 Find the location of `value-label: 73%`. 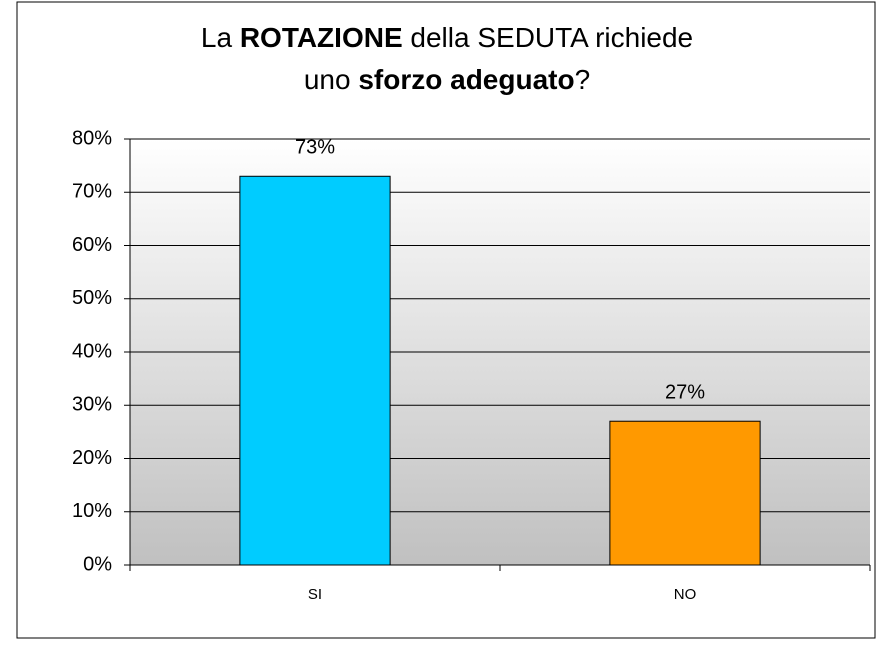

value-label: 73% is located at coordinates (315, 148).